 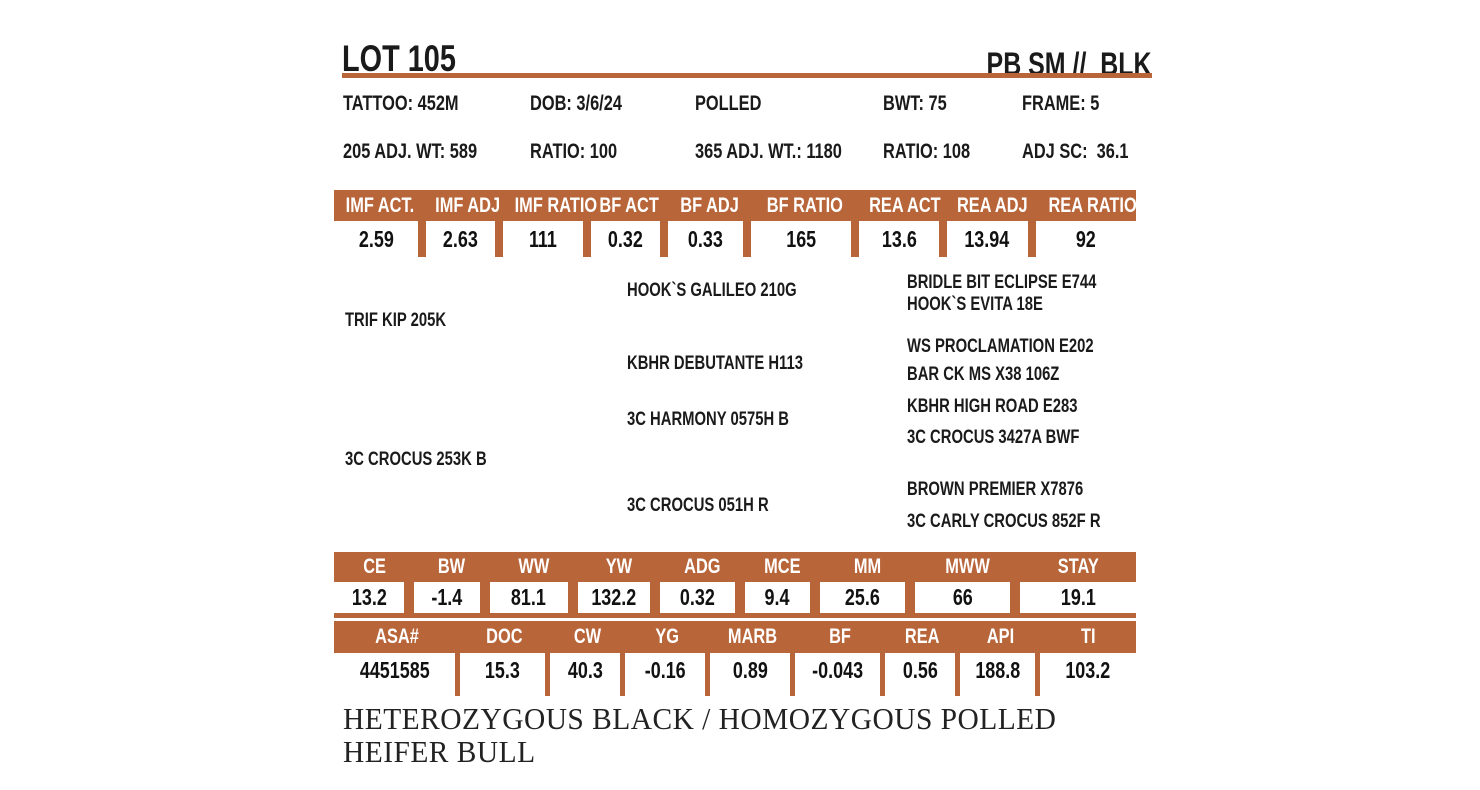 I want to click on value-cell-text: 0.56, so click(x=920, y=670).